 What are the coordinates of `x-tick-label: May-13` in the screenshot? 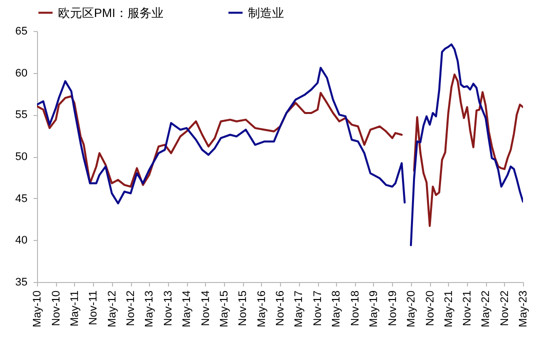 It's located at (150, 309).